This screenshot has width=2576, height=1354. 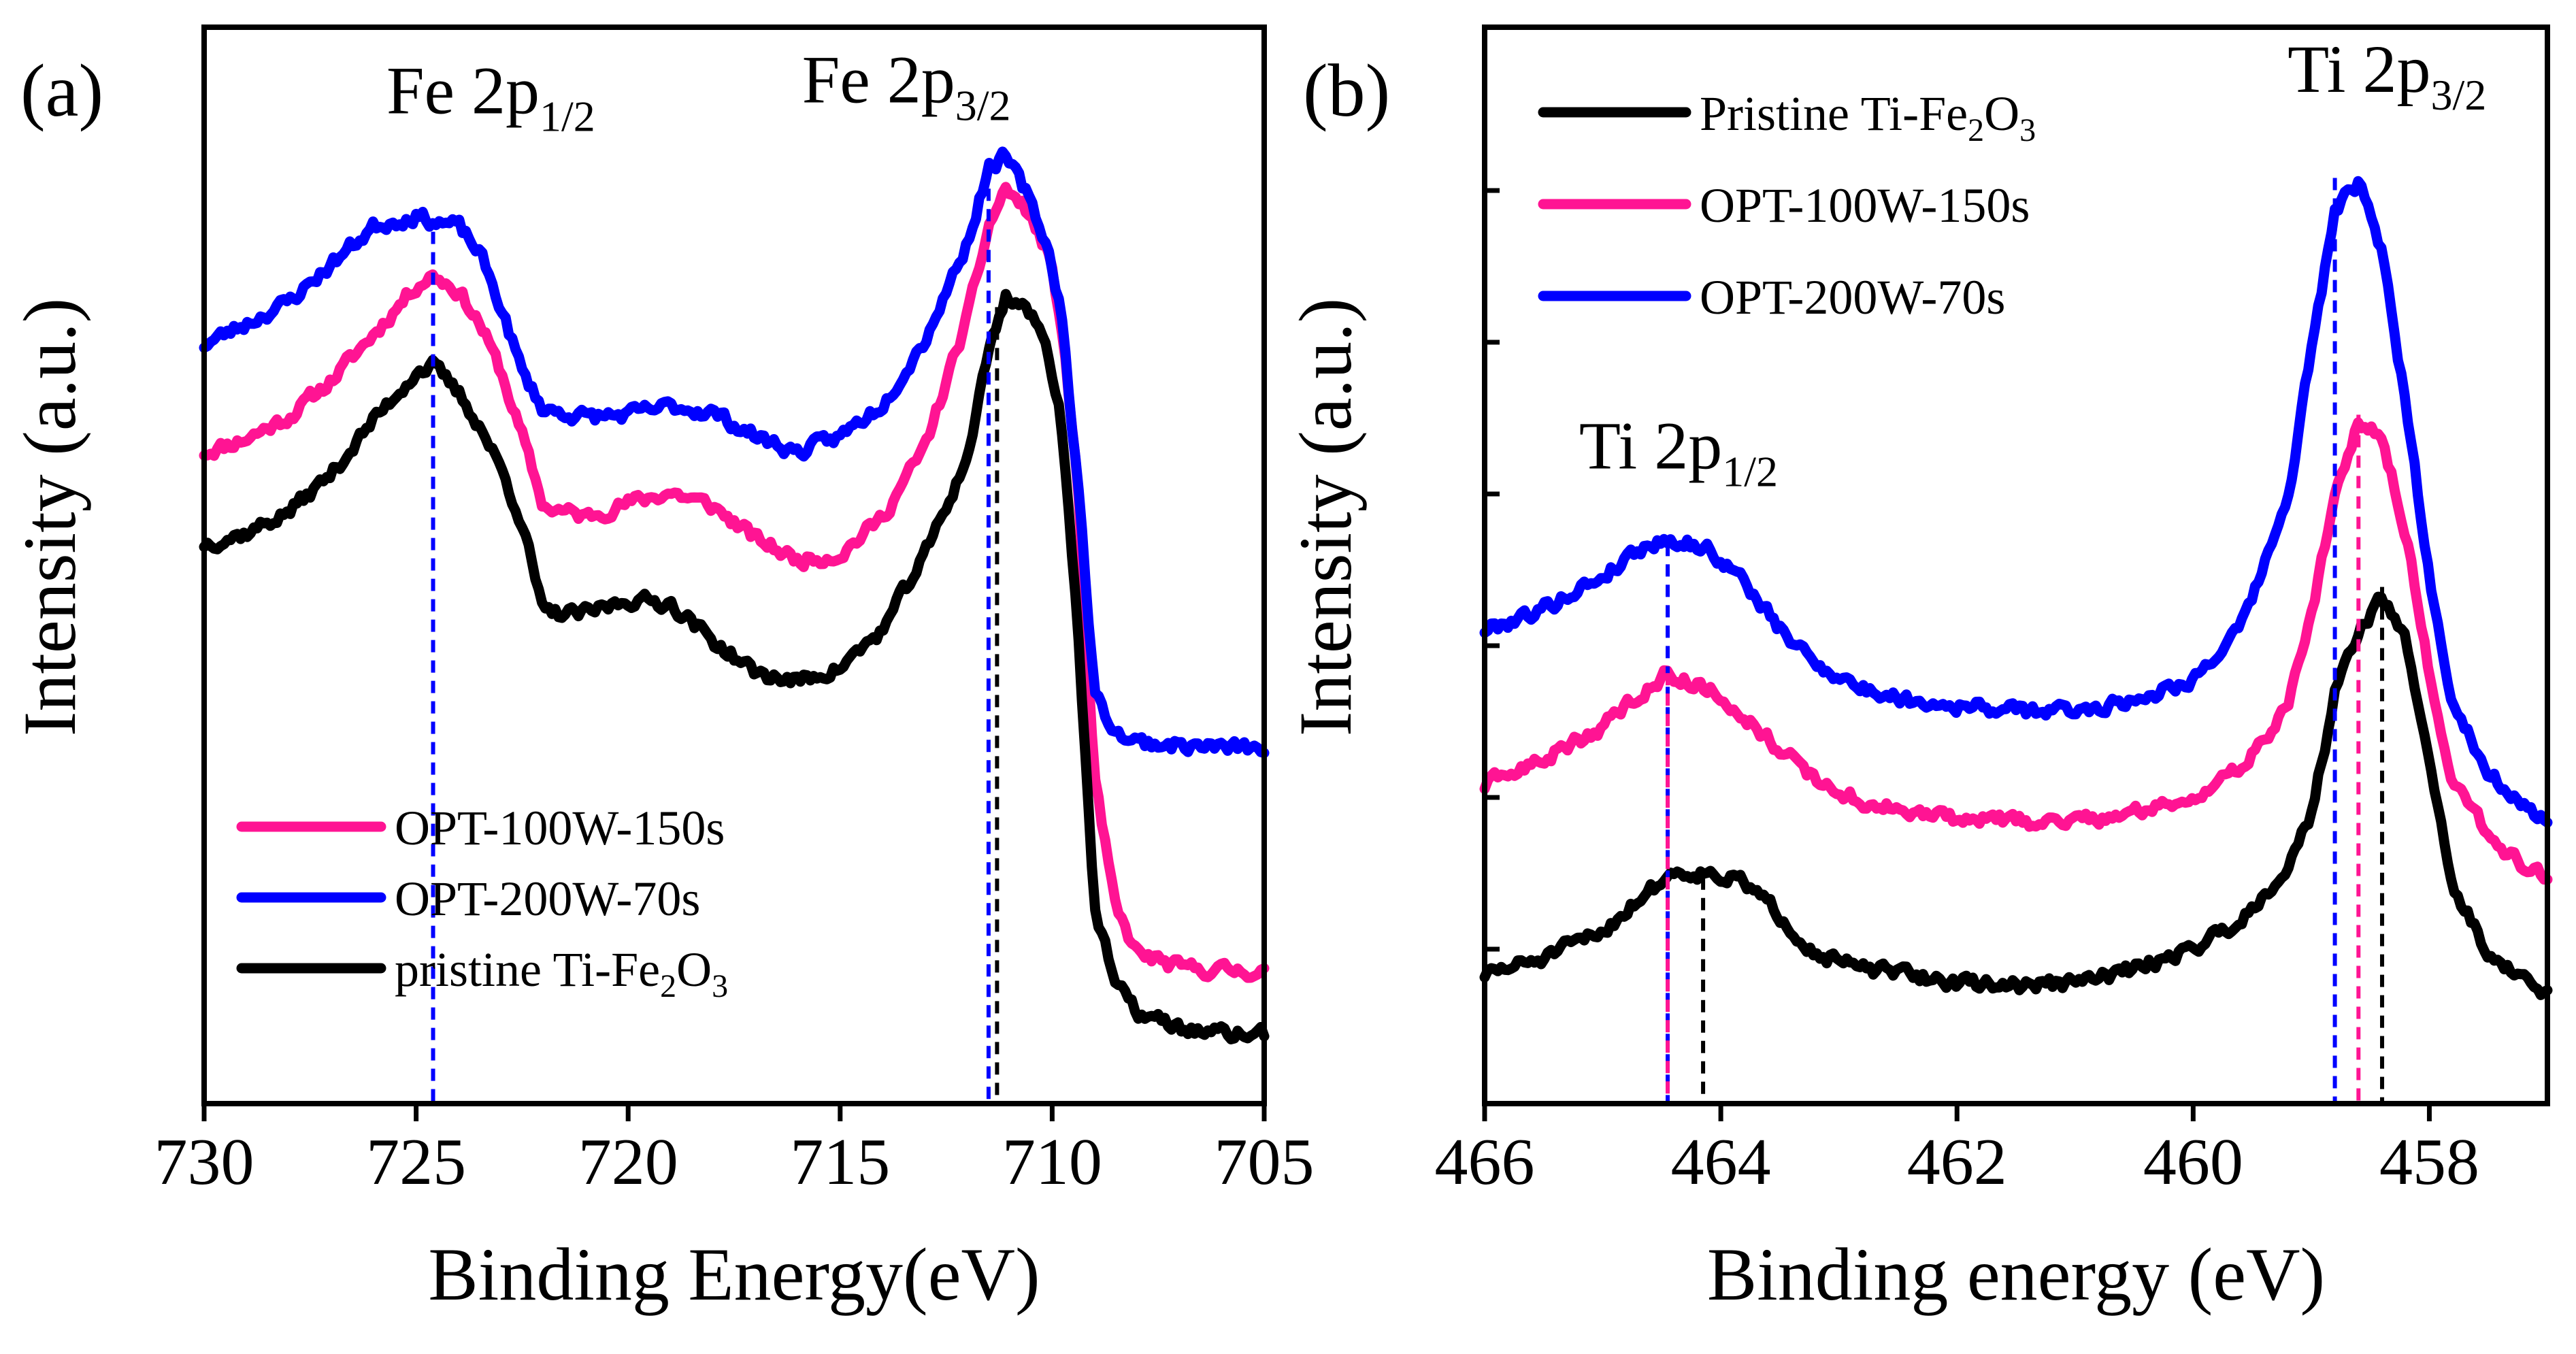 I want to click on legend-label-pristine-ti-fe2o3: Pristine Ti-Fe2O3, so click(x=1868, y=117).